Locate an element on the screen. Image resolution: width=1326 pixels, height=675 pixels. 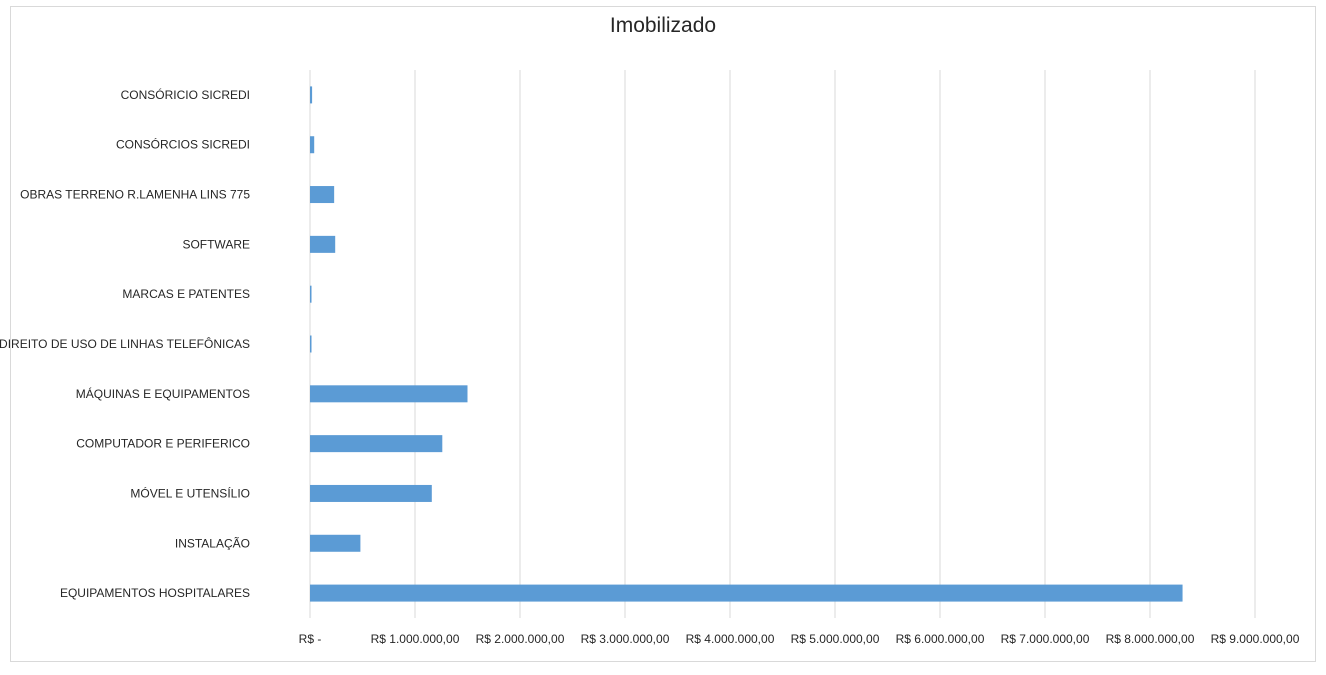
category-label: CONSÓRICIO SICREDI is located at coordinates (185, 94).